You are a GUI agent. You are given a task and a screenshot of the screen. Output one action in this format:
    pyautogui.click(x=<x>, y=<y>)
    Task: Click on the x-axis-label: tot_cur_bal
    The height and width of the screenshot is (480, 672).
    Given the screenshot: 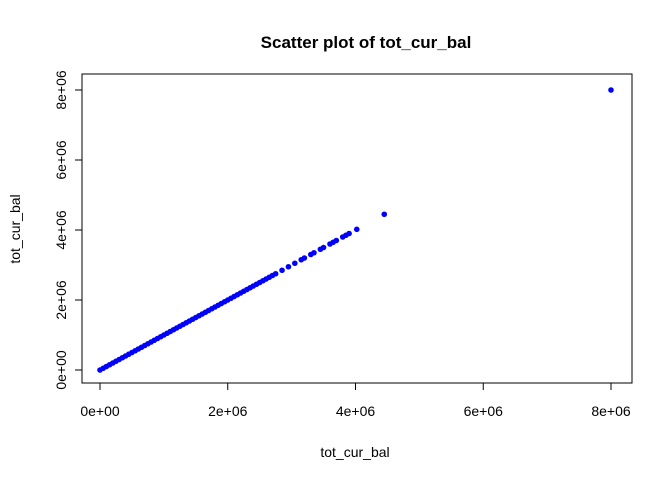 What is the action you would take?
    pyautogui.click(x=354, y=452)
    